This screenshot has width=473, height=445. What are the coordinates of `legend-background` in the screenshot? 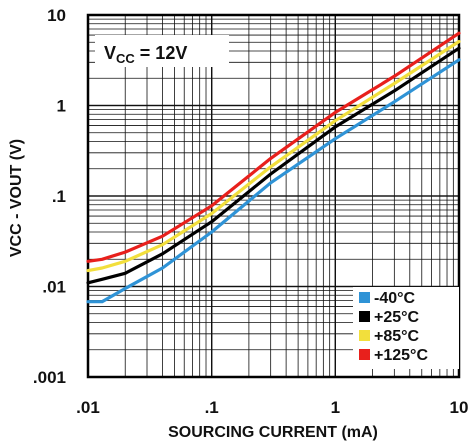 It's located at (406, 328).